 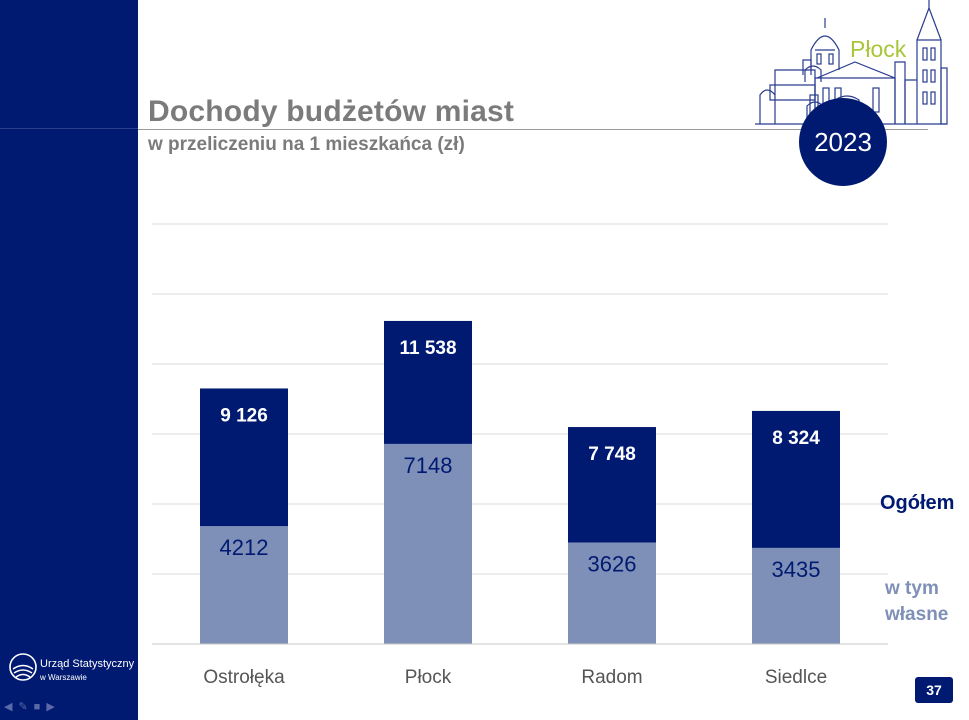 I want to click on sidebar, so click(x=69, y=360).